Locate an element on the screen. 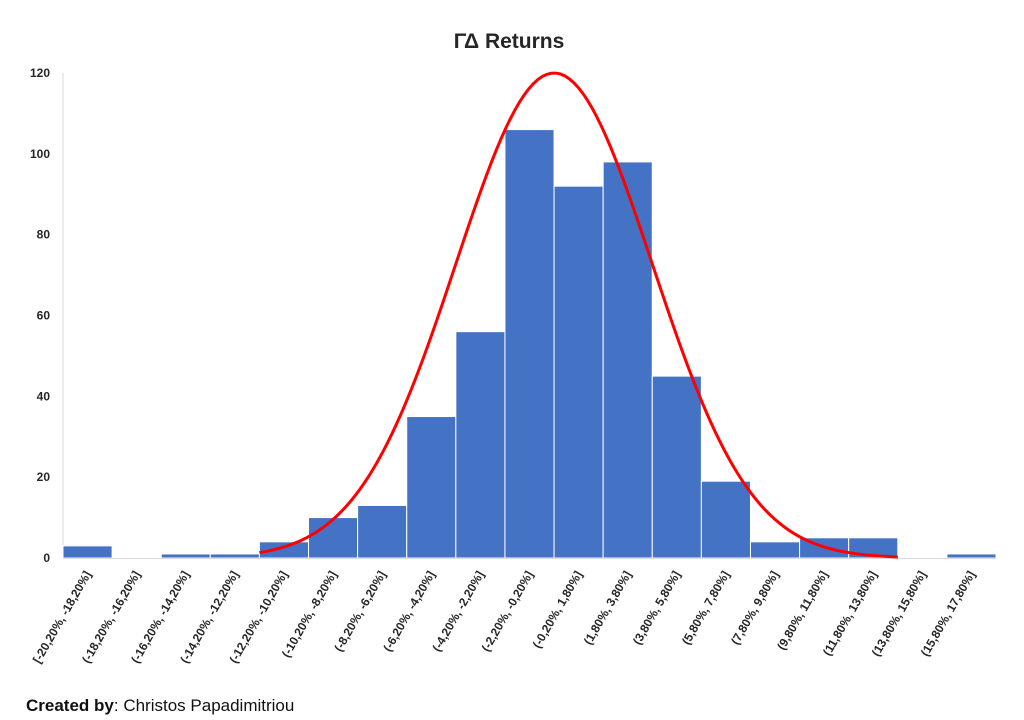 Image resolution: width=1024 pixels, height=720 pixels. y-tick-label: 120 is located at coordinates (40, 73).